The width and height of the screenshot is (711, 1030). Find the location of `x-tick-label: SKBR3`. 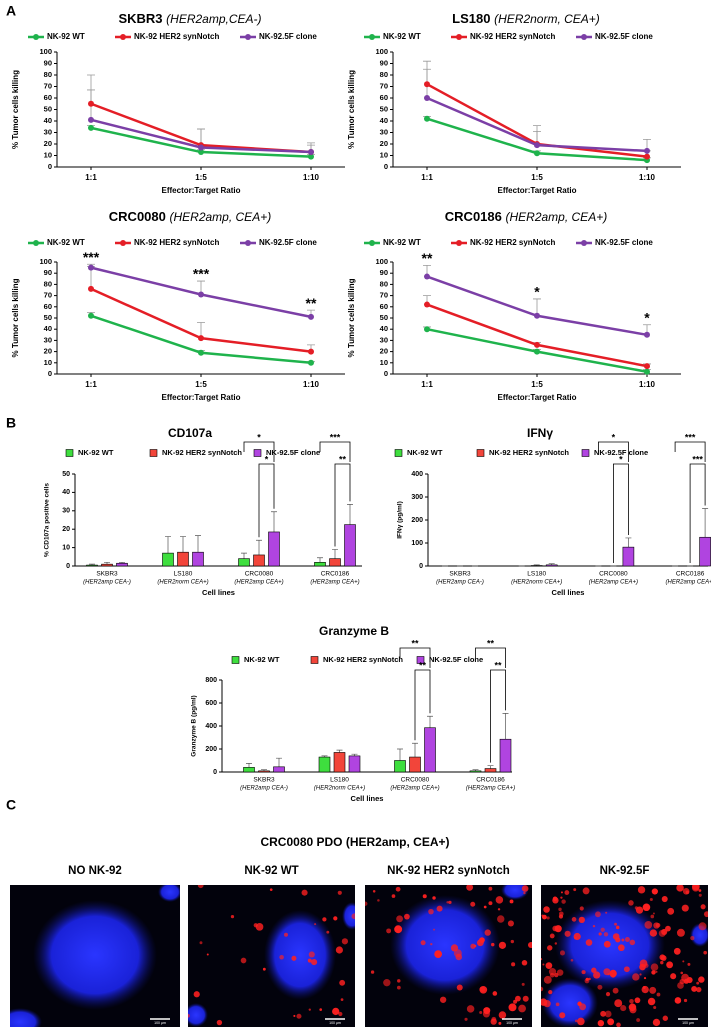

x-tick-label: SKBR3 is located at coordinates (264, 780).